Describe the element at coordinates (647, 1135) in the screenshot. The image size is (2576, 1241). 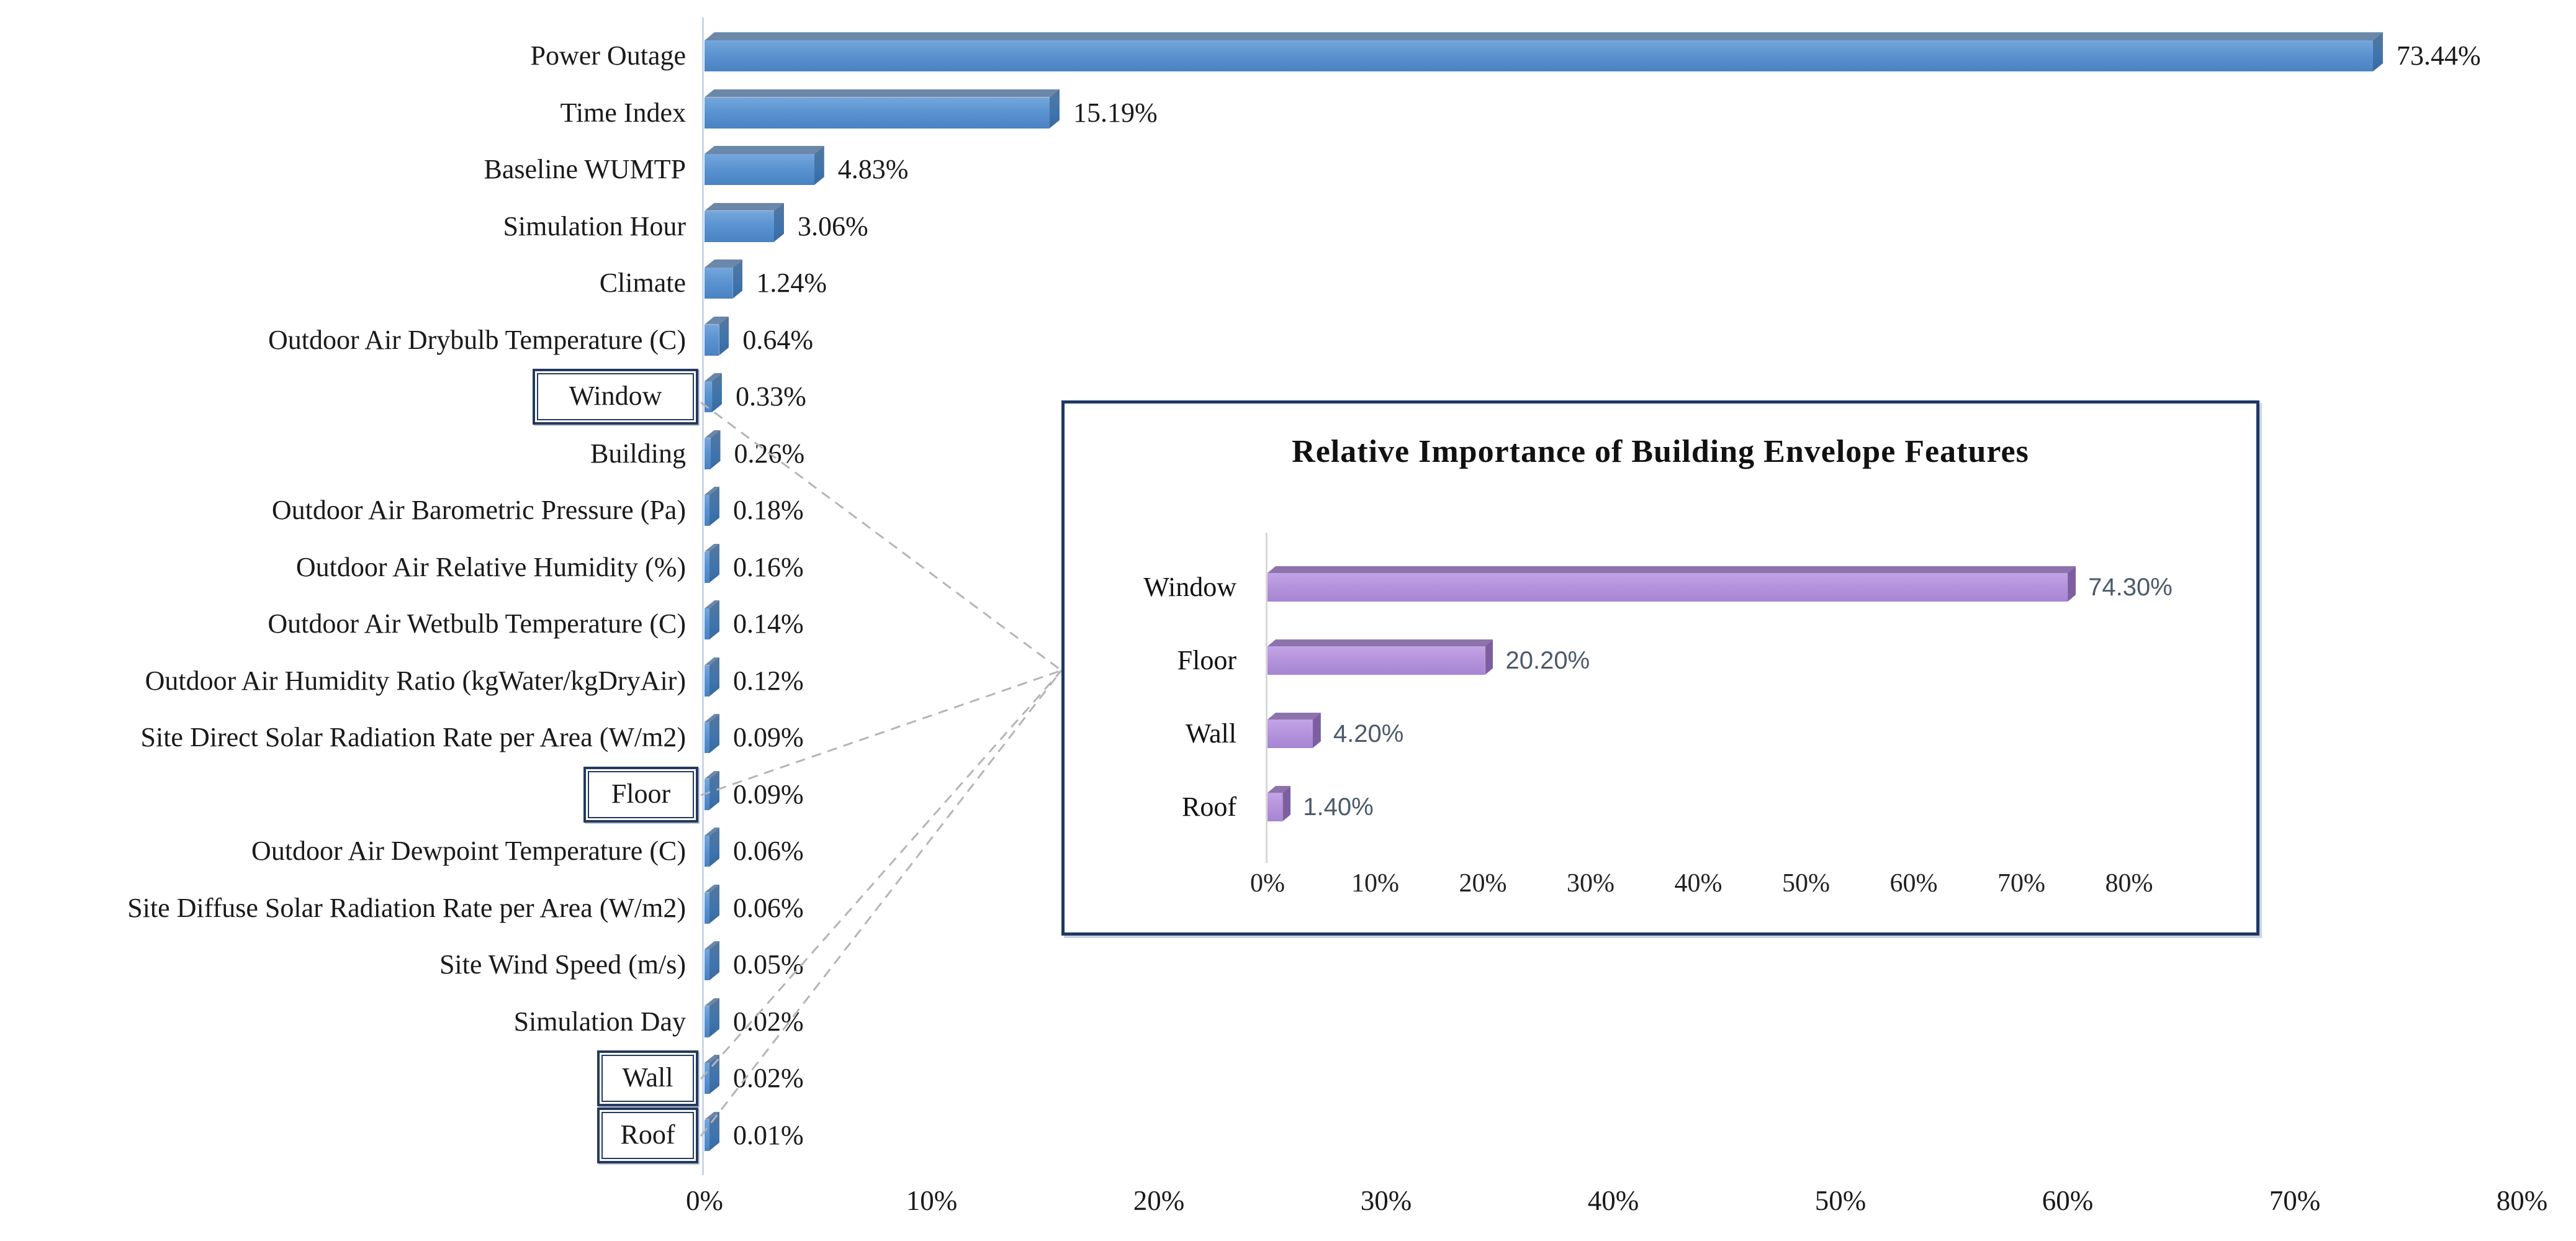
I see `boxed-category-label-roof: Roof` at that location.